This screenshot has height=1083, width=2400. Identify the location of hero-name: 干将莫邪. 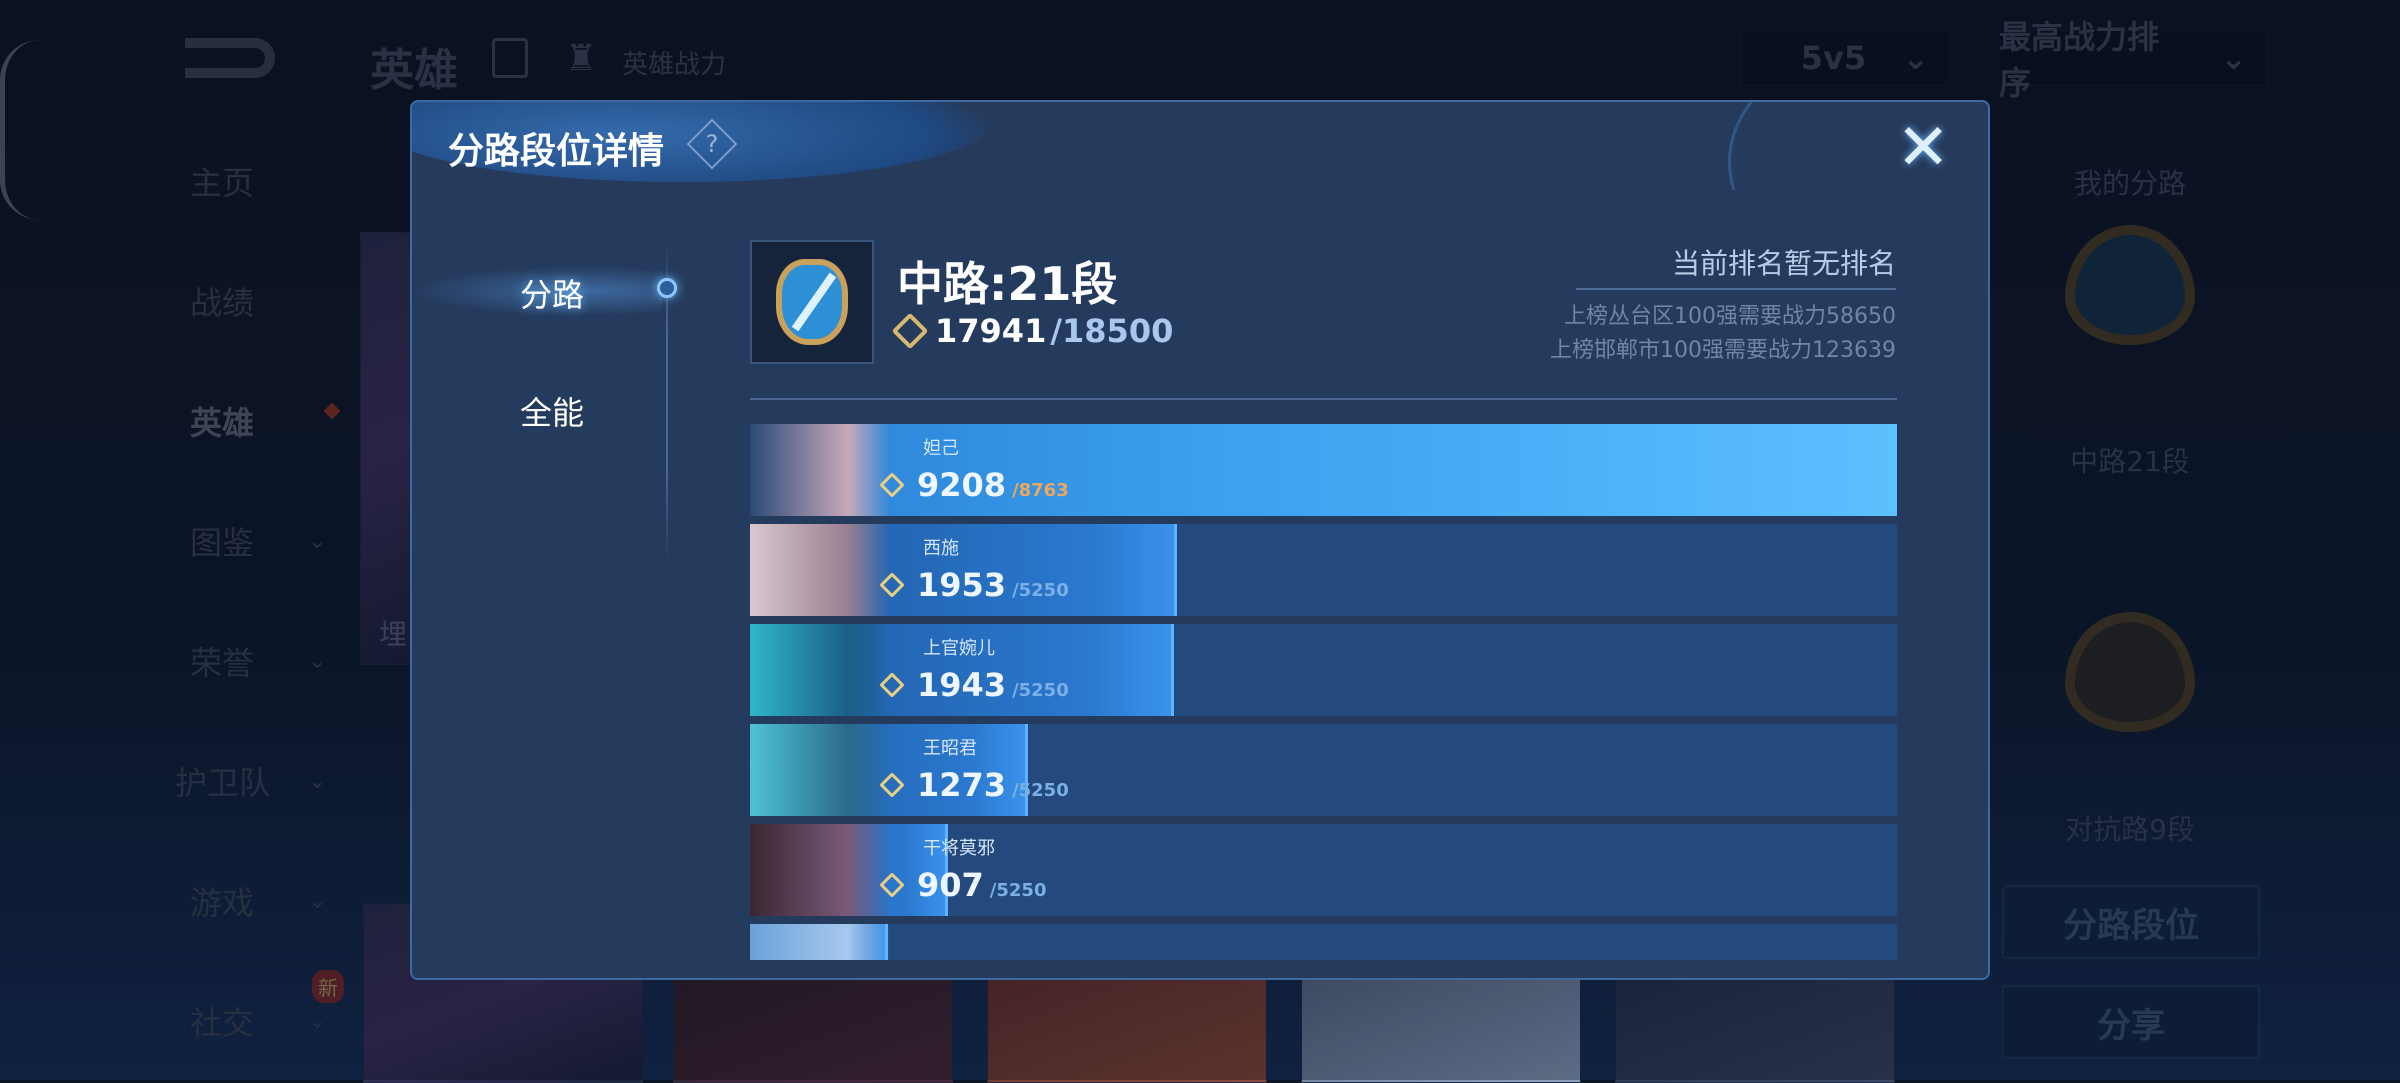
(959, 848).